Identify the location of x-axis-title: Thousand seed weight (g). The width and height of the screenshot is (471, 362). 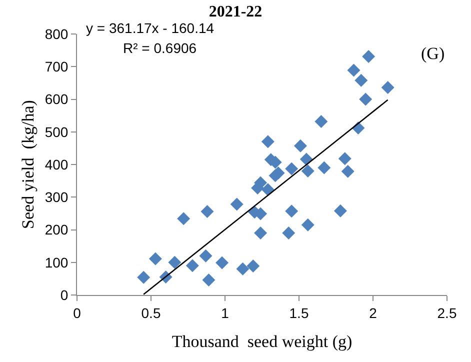
(262, 342).